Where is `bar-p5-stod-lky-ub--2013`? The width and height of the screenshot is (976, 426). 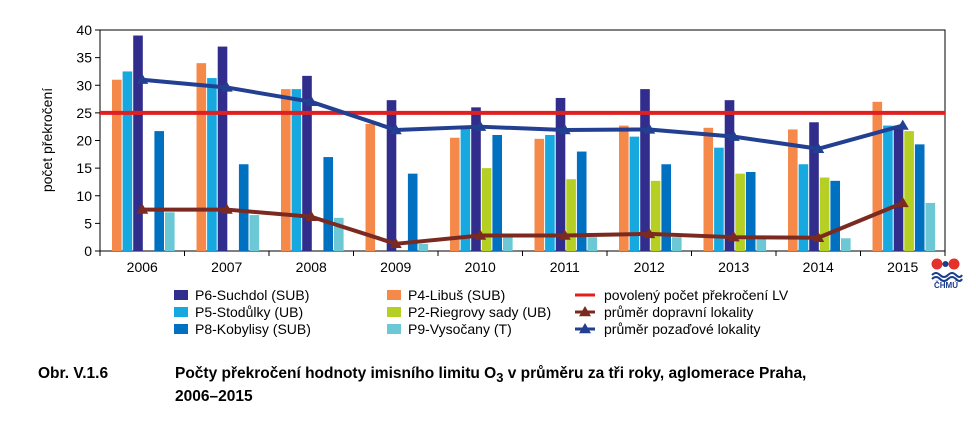
bar-p5-stod-lky-ub--2013 is located at coordinates (719, 199).